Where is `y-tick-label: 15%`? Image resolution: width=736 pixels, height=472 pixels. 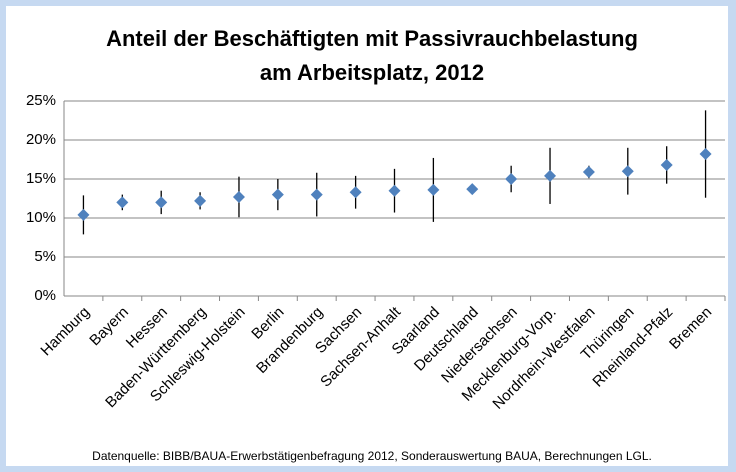 y-tick-label: 15% is located at coordinates (41, 178).